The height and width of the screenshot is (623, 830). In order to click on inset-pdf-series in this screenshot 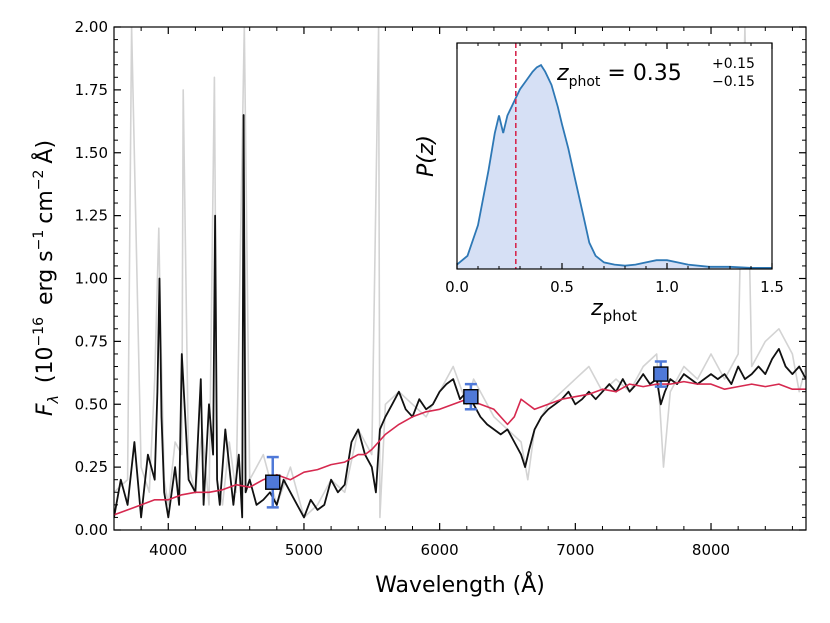, I will do `click(614, 156)`.